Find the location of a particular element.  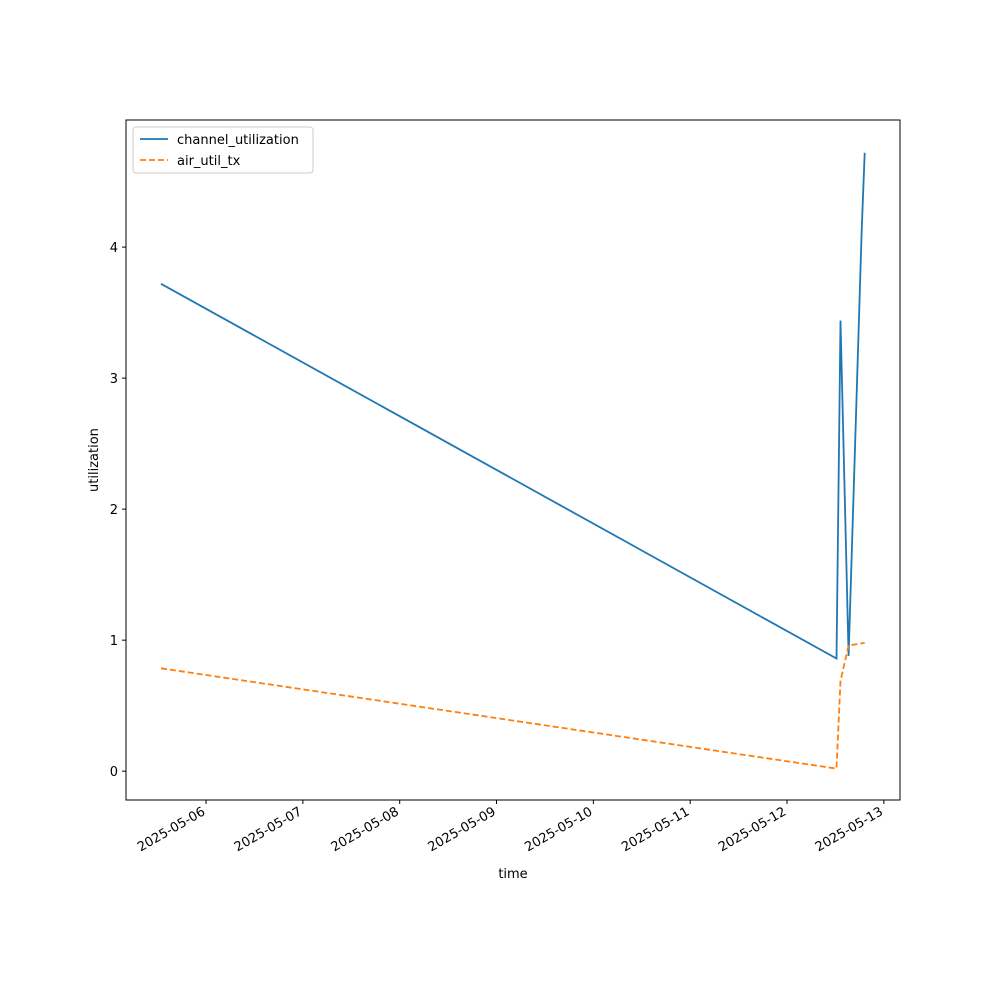

legend: channel_utilization air_util_tx is located at coordinates (223, 150).